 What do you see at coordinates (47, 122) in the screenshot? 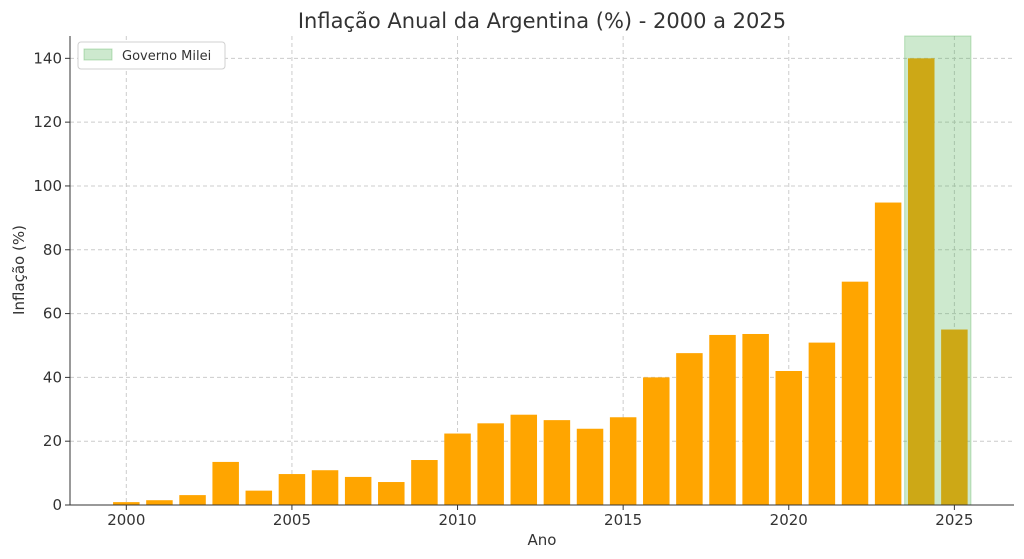
I see `y-tick-label: 120` at bounding box center [47, 122].